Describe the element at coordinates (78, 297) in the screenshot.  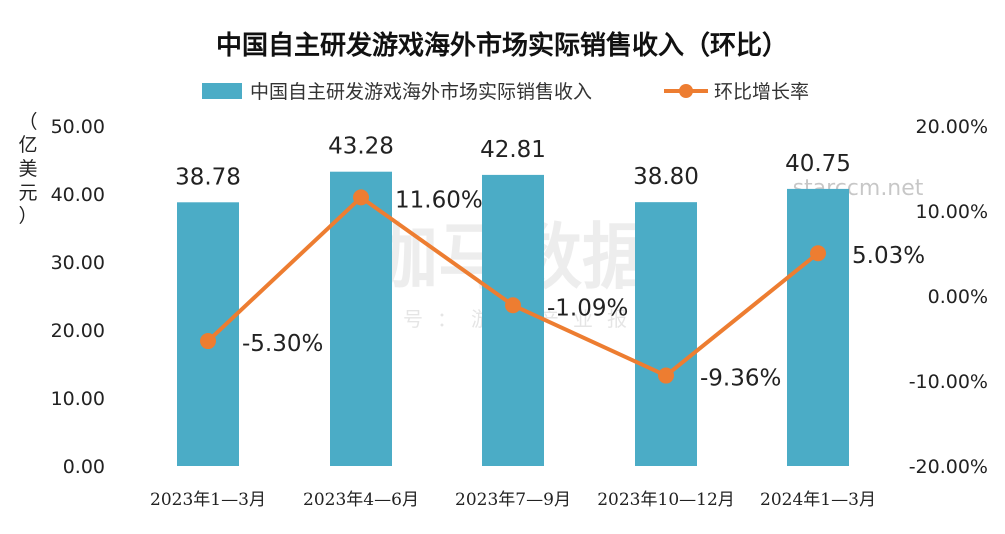
I see `y-axis-left: 0.00 10.00 20.00 30.00 40.00 50.00` at that location.